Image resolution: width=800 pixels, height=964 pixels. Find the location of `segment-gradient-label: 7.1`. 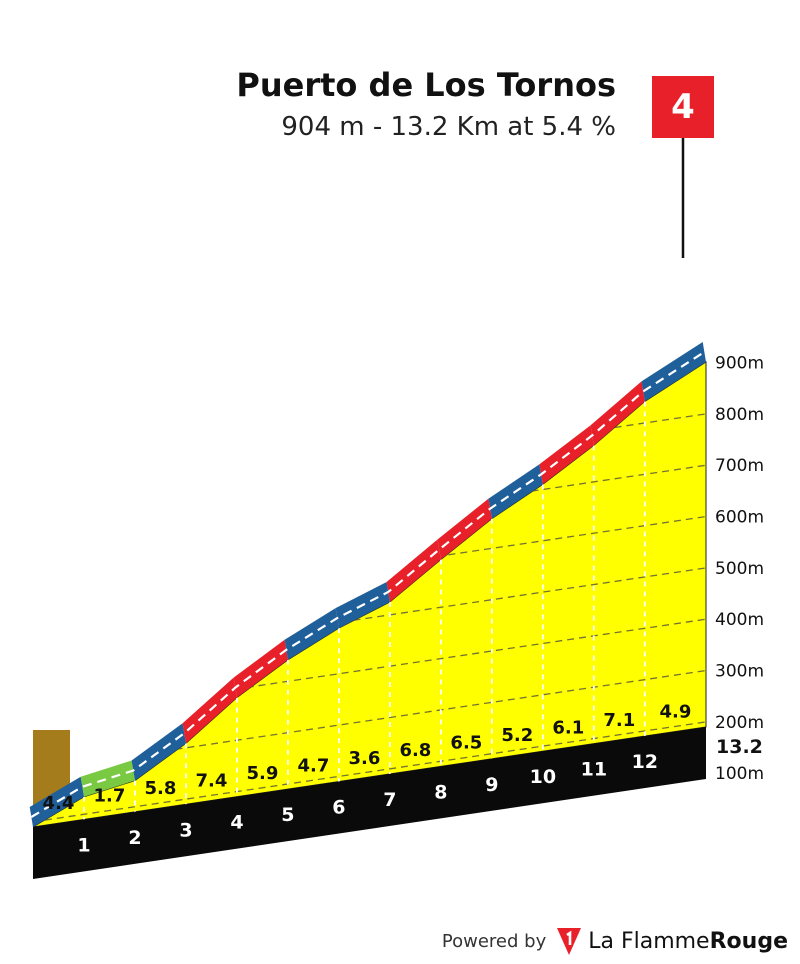

segment-gradient-label: 7.1 is located at coordinates (619, 720).